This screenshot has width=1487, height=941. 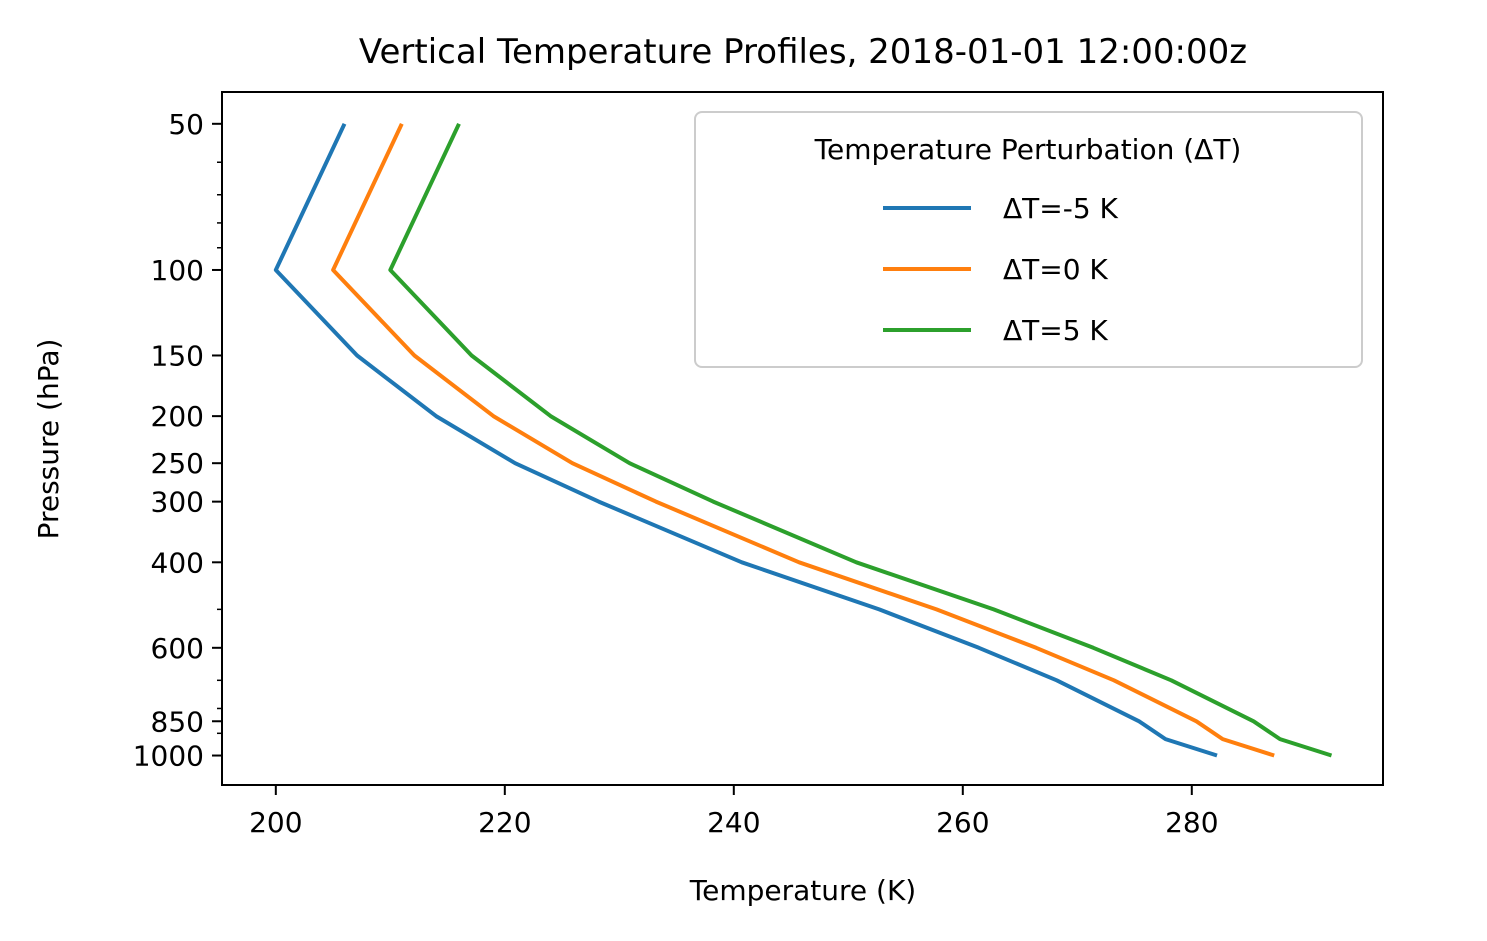 I want to click on y-axis-label: Pressure (hPa), so click(x=48, y=439).